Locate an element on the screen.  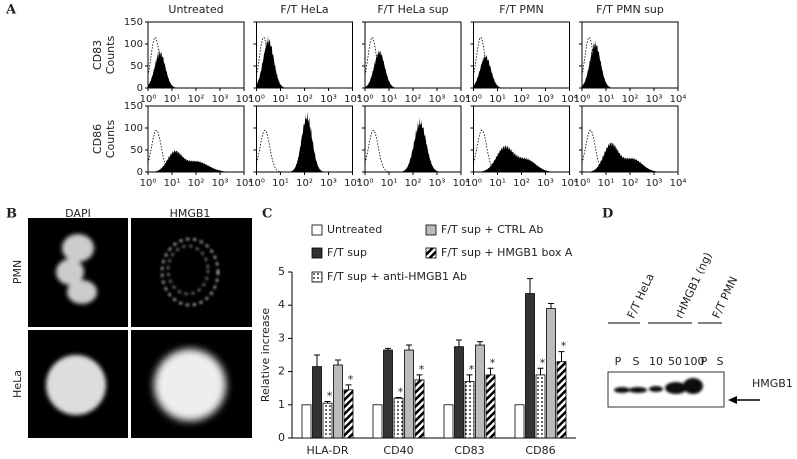
group-label: F/T PMN is located at coordinates (725, 298).